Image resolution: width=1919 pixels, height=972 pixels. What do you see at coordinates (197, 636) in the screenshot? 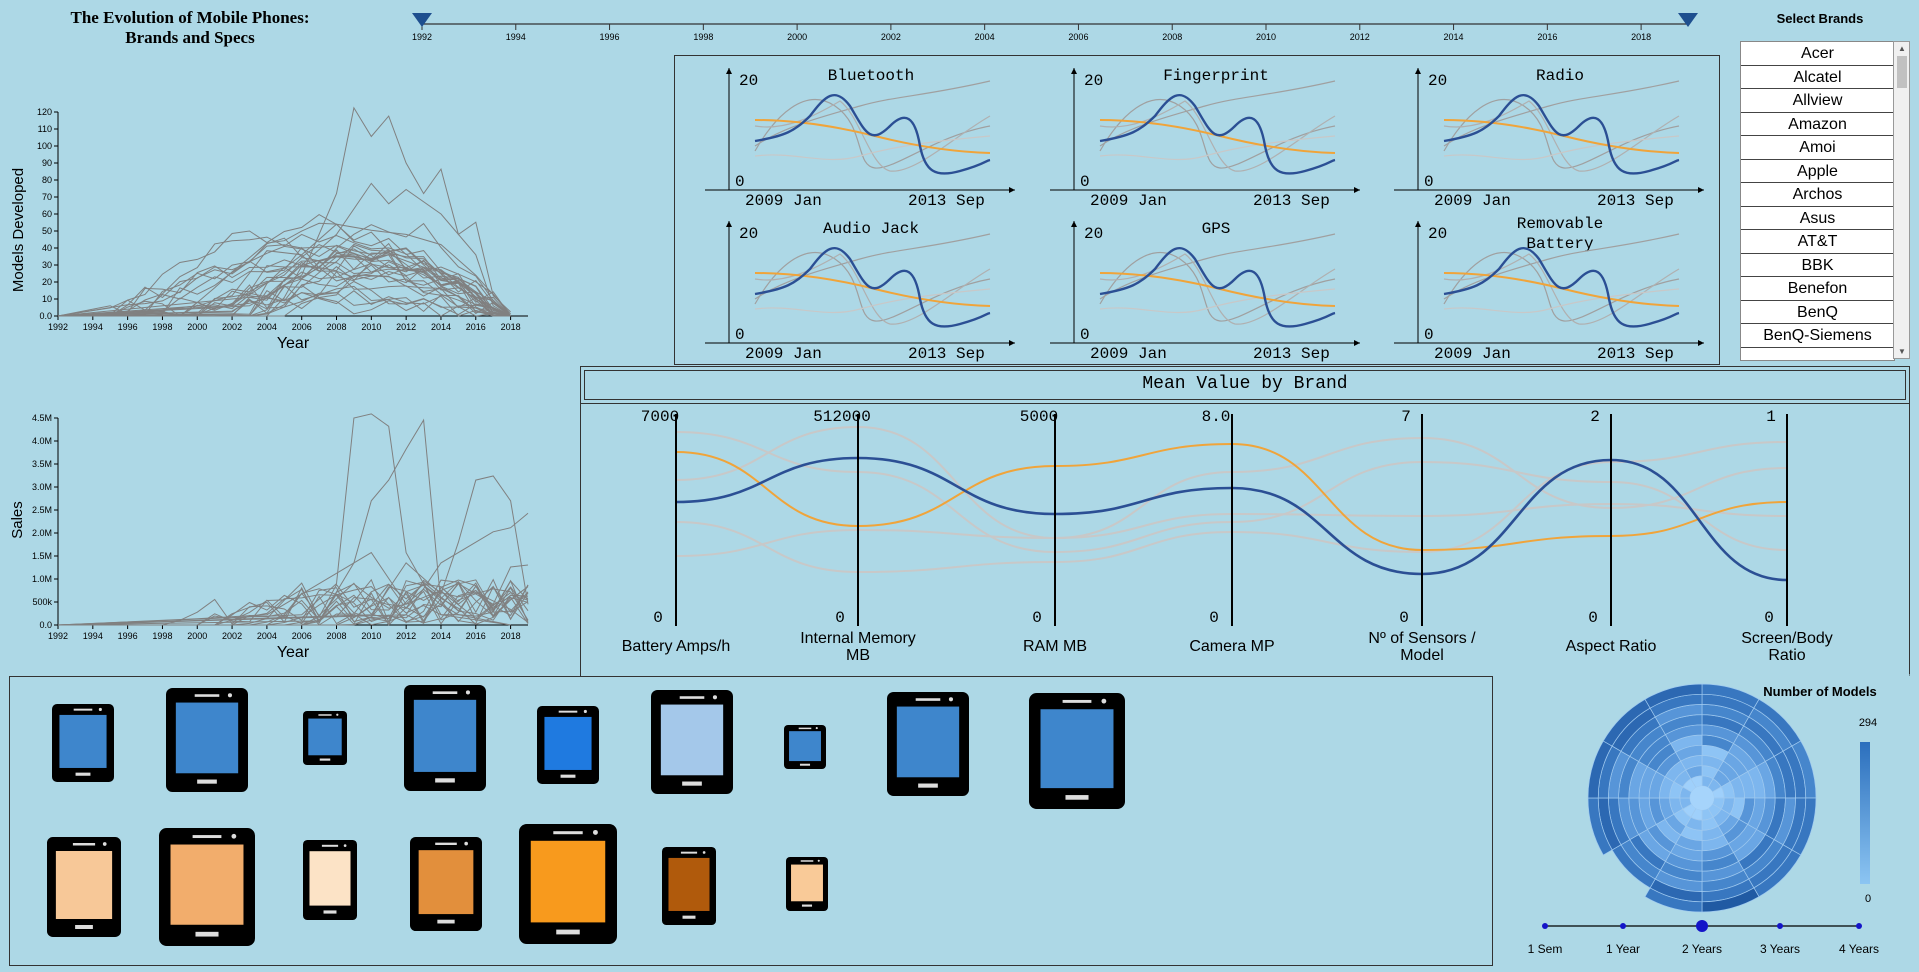
I see `sales-x-tick-label: 2000` at bounding box center [197, 636].